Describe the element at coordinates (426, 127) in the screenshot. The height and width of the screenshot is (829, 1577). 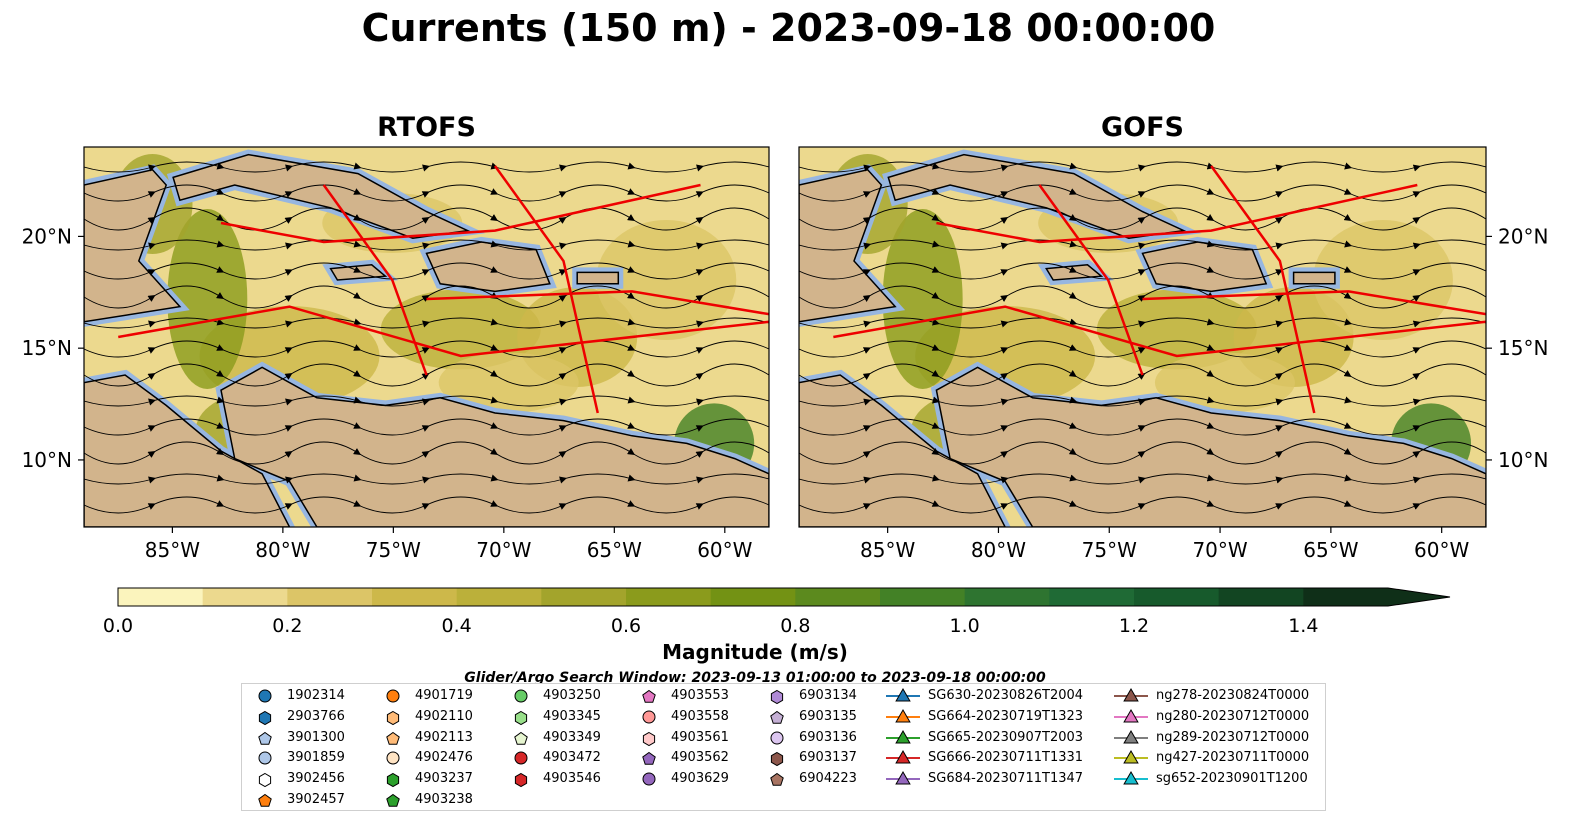
I see `panel-title-rtofs: RTOFS` at that location.